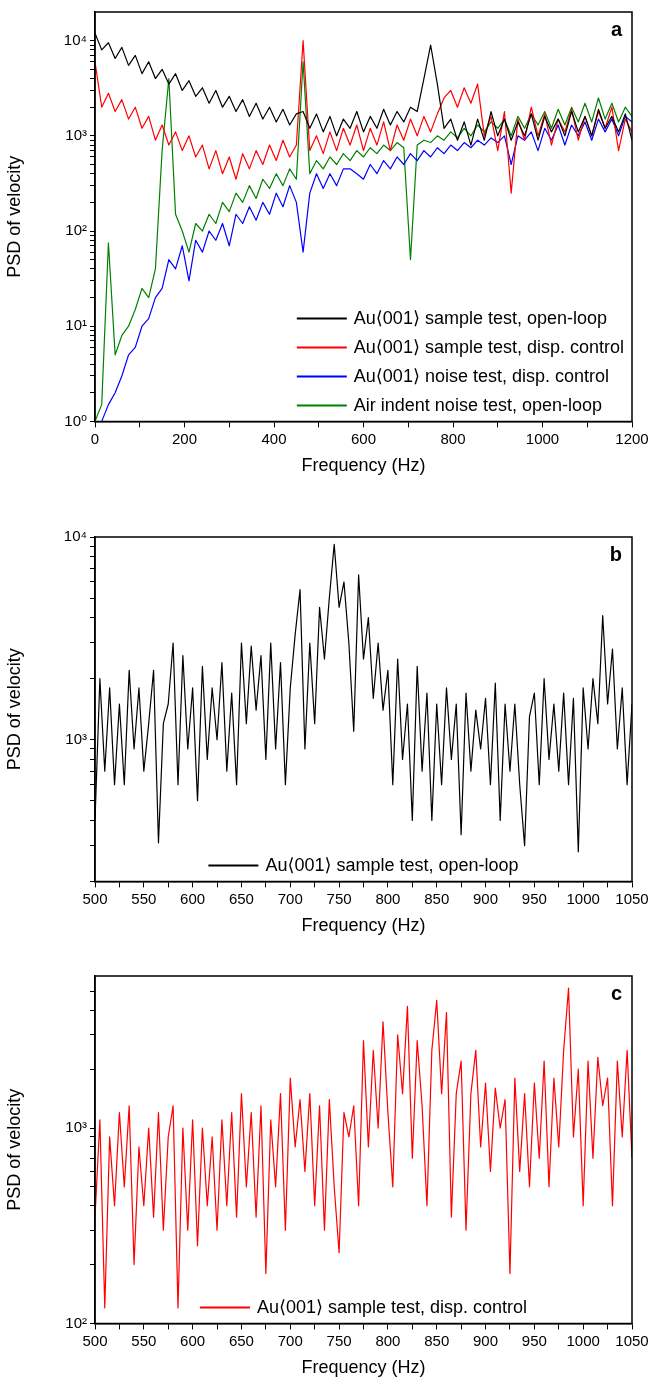  What do you see at coordinates (616, 28) in the screenshot?
I see `annotation: a` at bounding box center [616, 28].